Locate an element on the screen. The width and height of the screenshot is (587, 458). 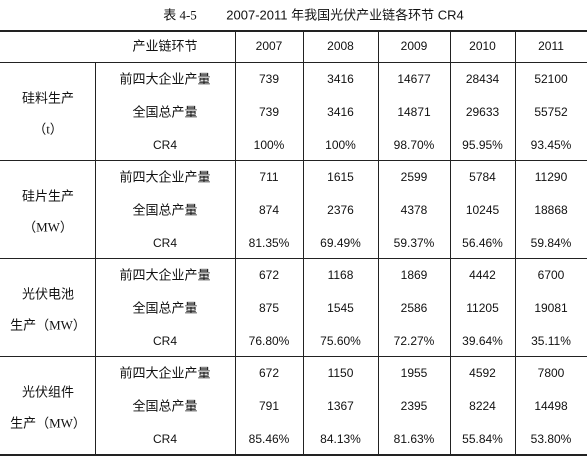
cell: 98.70% is located at coordinates (414, 145).